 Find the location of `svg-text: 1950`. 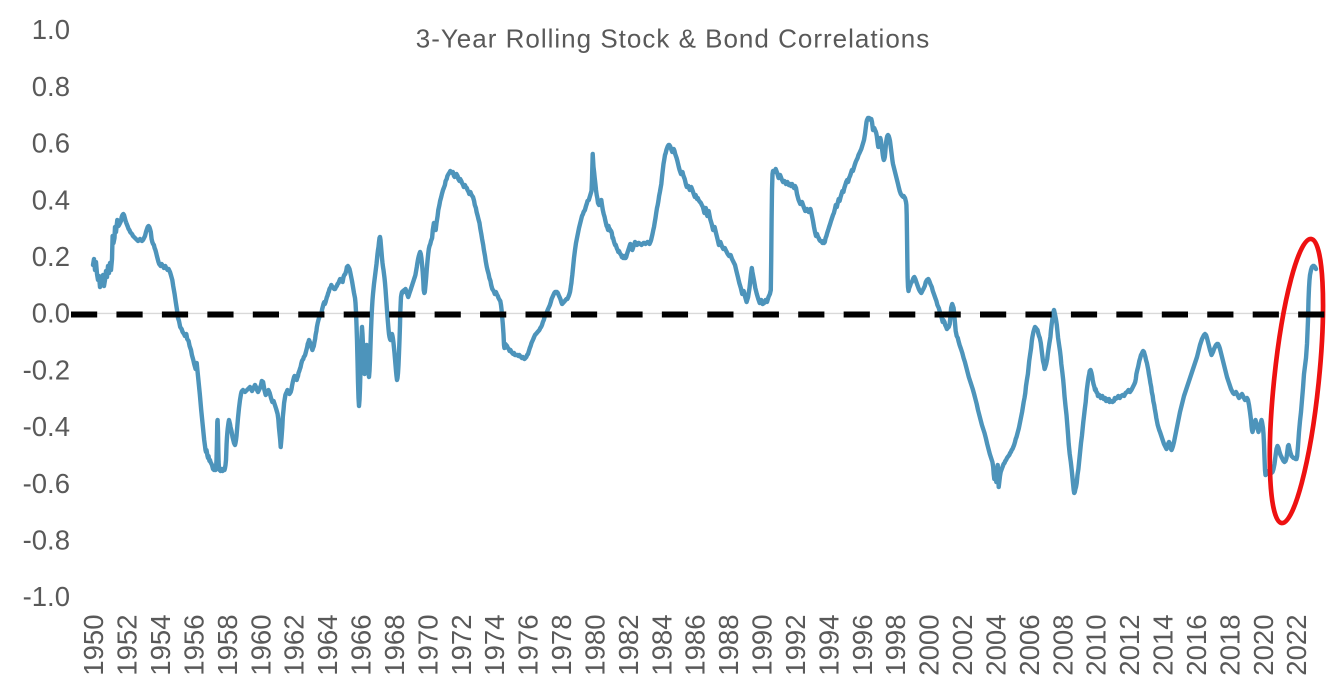

svg-text: 1950 is located at coordinates (93, 645).